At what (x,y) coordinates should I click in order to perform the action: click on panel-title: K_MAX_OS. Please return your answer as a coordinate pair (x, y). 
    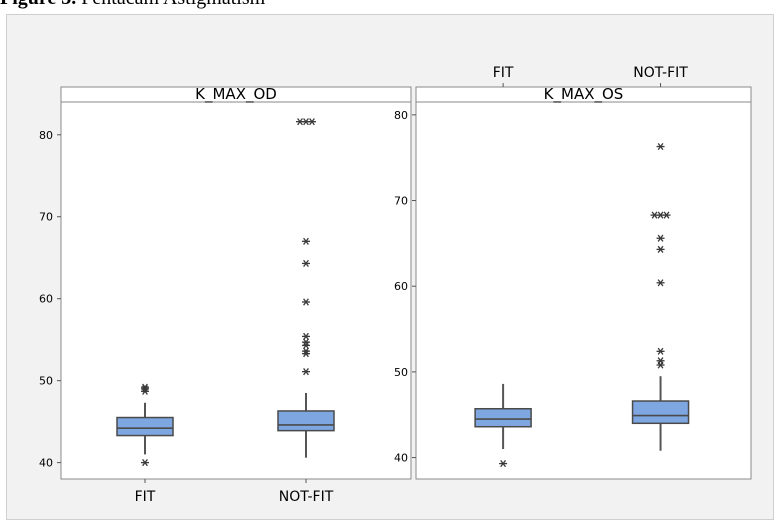
    Looking at the image, I should click on (584, 94).